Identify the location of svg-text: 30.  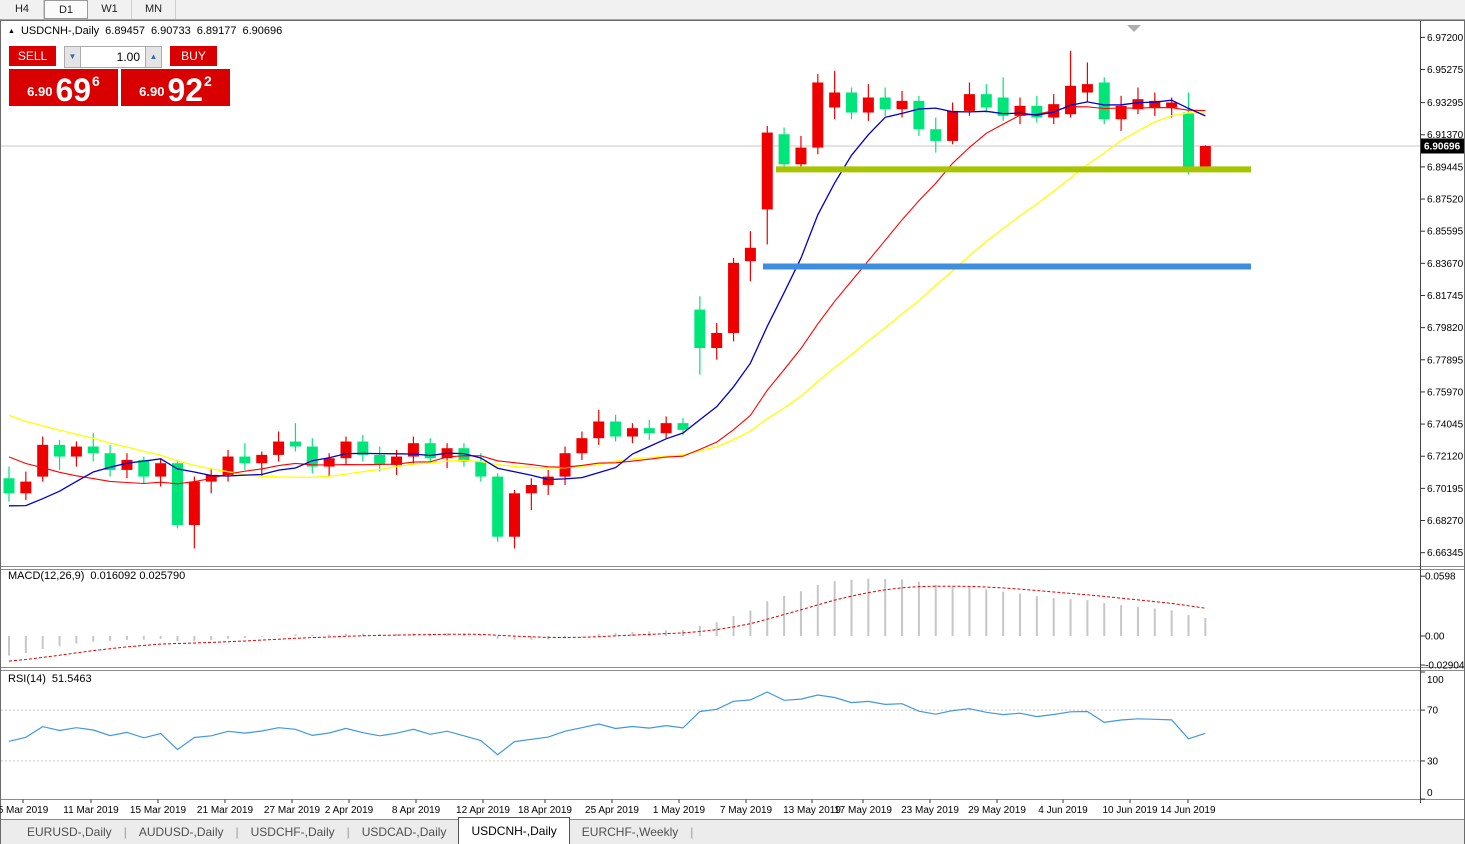
(1433, 761).